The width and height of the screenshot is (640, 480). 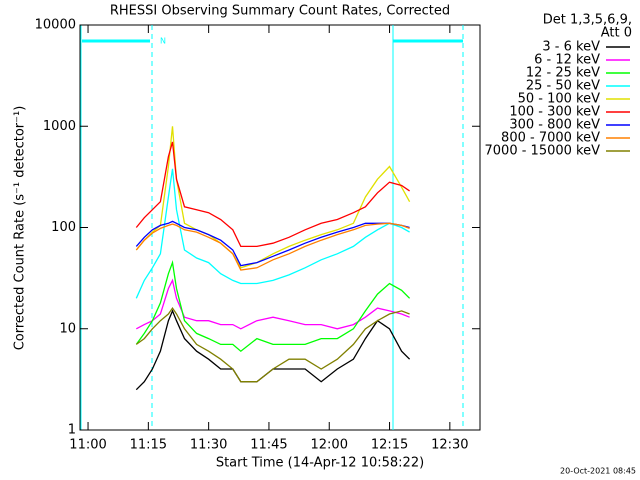 I want to click on x-tick-label: 12:00, so click(x=329, y=445).